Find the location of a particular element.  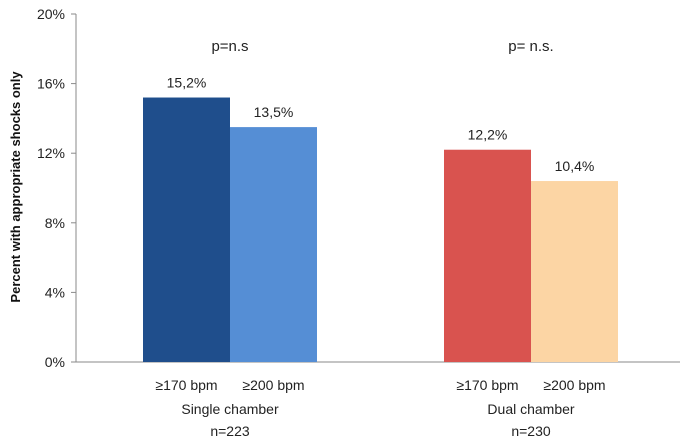

data-label: 12,2% is located at coordinates (488, 135).